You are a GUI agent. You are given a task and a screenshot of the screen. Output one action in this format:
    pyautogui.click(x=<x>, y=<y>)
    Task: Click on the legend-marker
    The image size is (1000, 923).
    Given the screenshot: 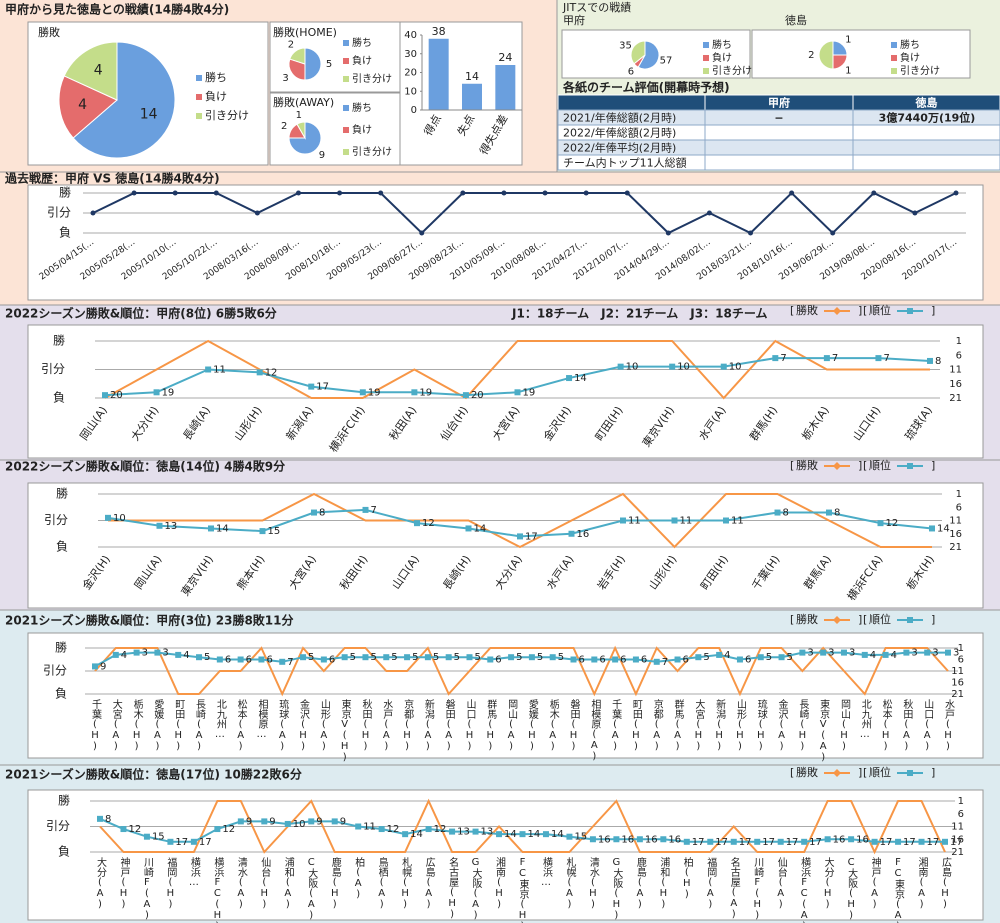 What is the action you would take?
    pyautogui.click(x=837, y=620)
    